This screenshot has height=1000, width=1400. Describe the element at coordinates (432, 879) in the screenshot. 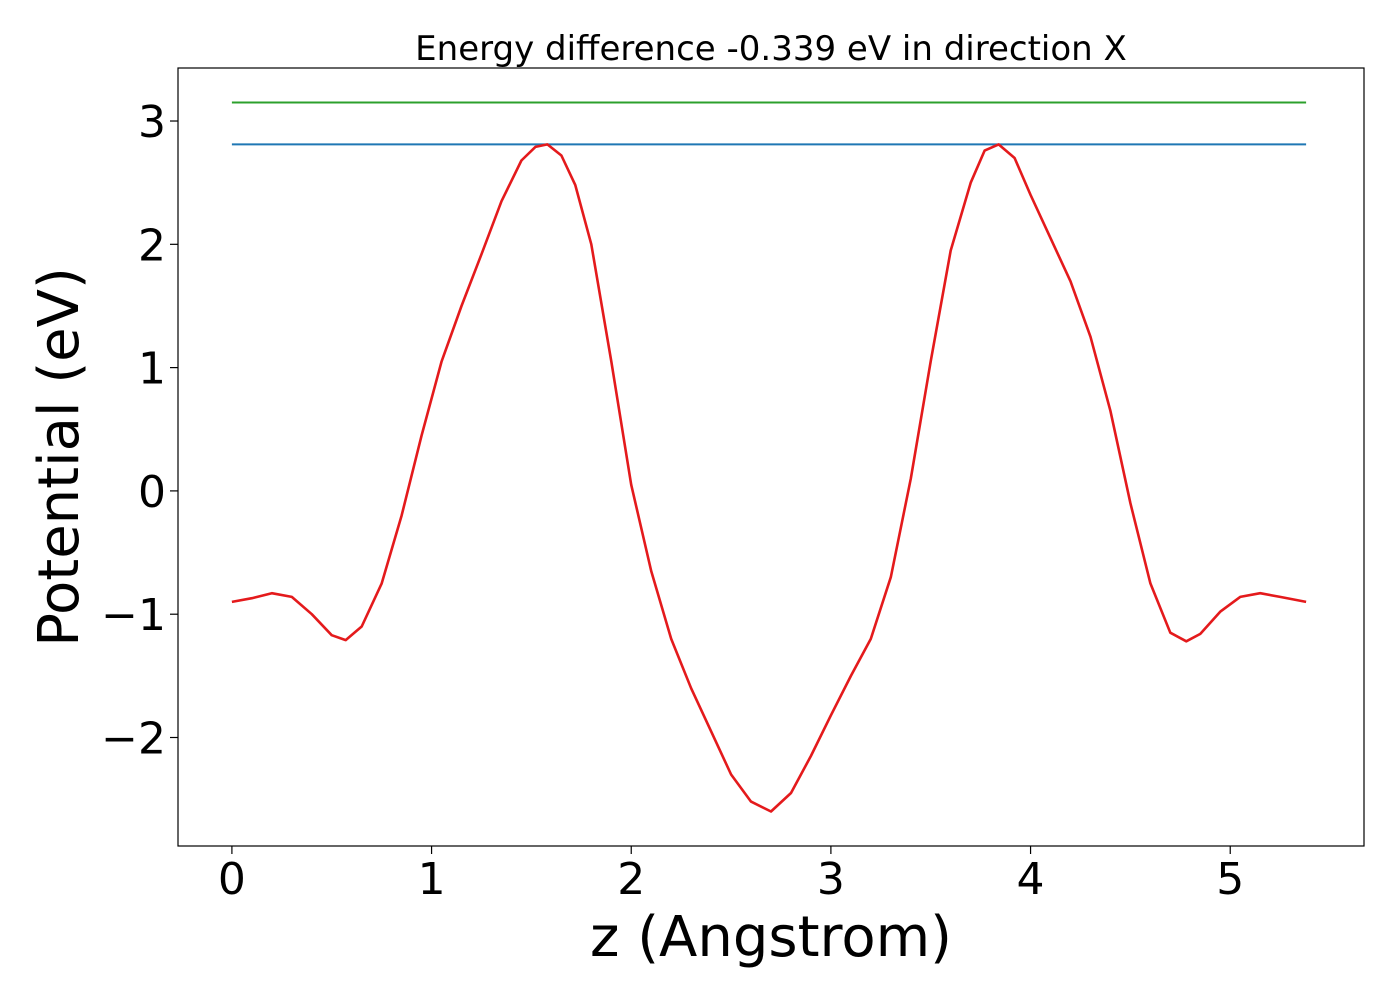

I see `x-tick-label: 1` at that location.